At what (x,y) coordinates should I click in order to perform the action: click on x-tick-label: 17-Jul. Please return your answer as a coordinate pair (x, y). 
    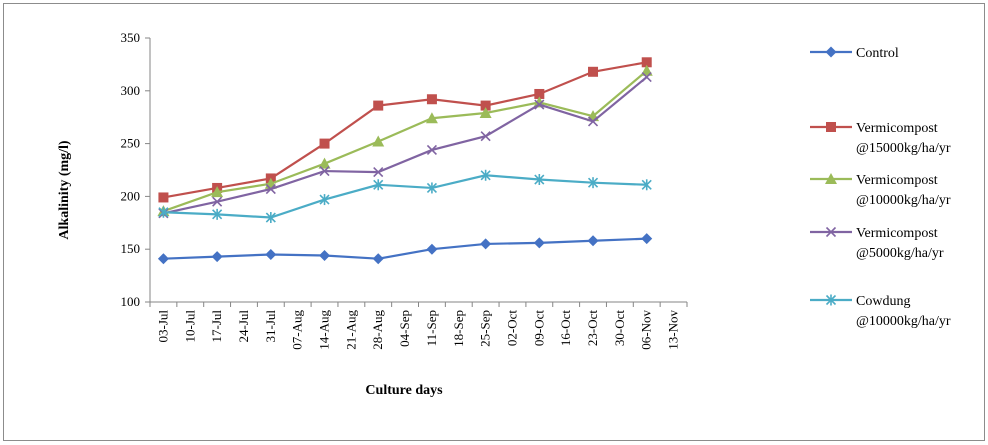
    Looking at the image, I should click on (216, 326).